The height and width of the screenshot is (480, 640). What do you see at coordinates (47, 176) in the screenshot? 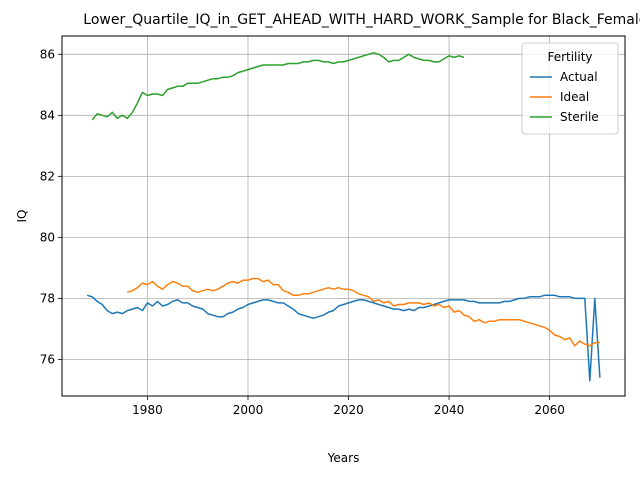
I see `y-tick-label: 82` at bounding box center [47, 176].